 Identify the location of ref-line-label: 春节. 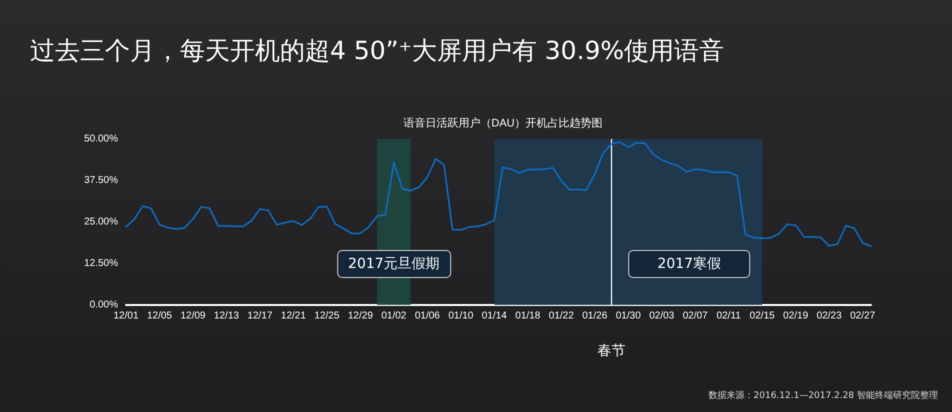
(612, 350).